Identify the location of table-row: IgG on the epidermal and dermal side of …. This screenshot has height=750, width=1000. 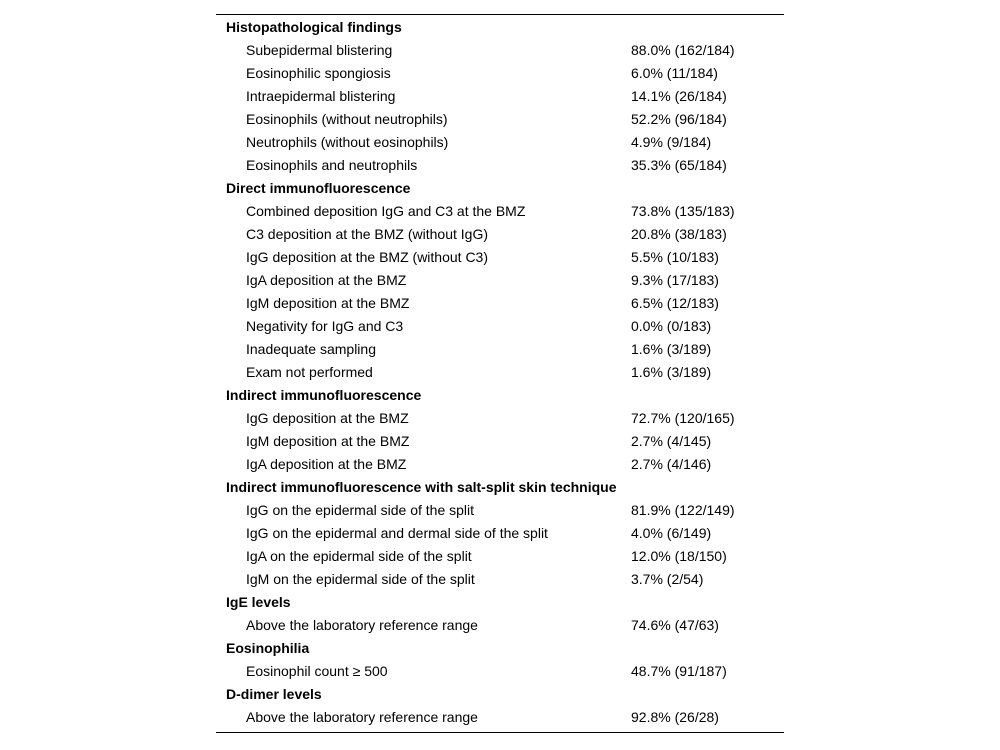
(500, 533).